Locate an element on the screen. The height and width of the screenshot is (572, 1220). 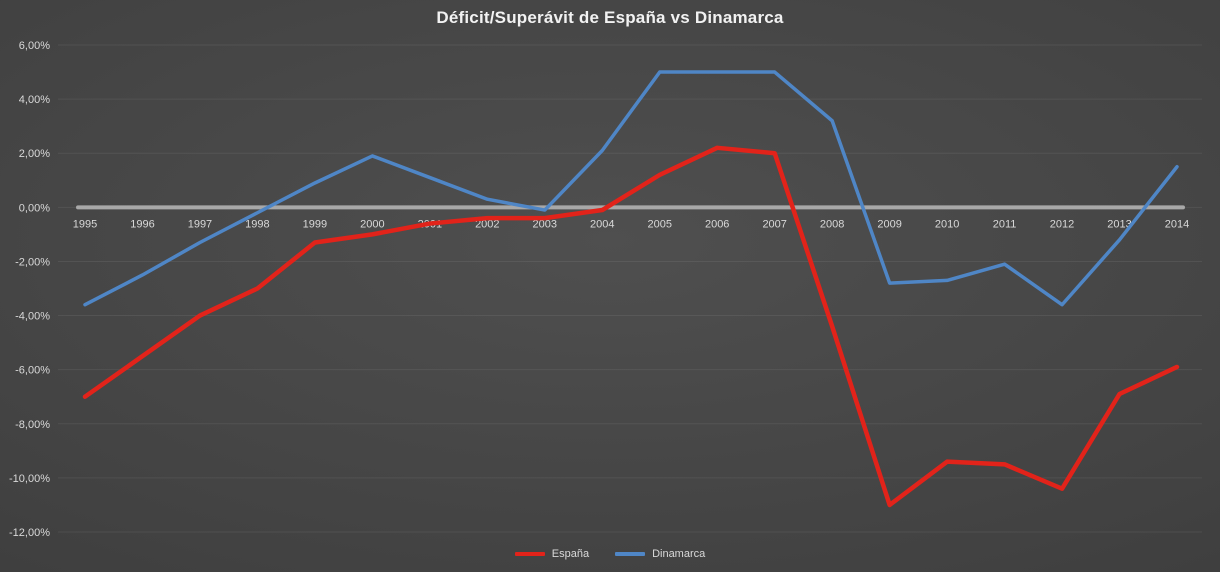
y-tick-label: -6,00% is located at coordinates (32, 371).